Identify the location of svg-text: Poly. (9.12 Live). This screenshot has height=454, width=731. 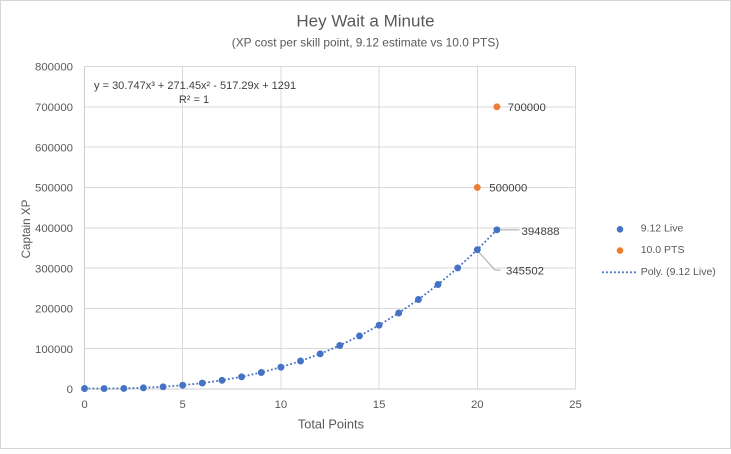
(678, 272).